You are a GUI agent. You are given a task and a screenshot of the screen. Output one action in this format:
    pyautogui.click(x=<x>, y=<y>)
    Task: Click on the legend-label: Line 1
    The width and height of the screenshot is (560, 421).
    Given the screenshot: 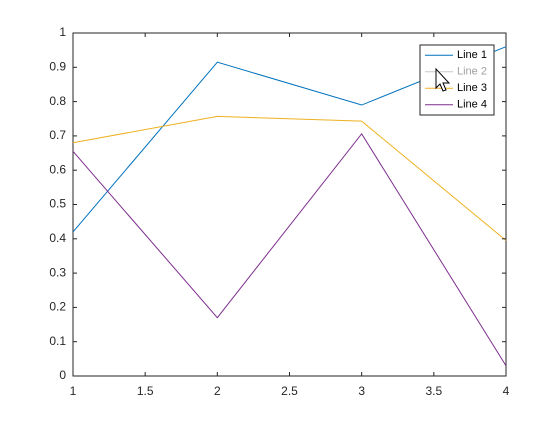 What is the action you would take?
    pyautogui.click(x=472, y=55)
    